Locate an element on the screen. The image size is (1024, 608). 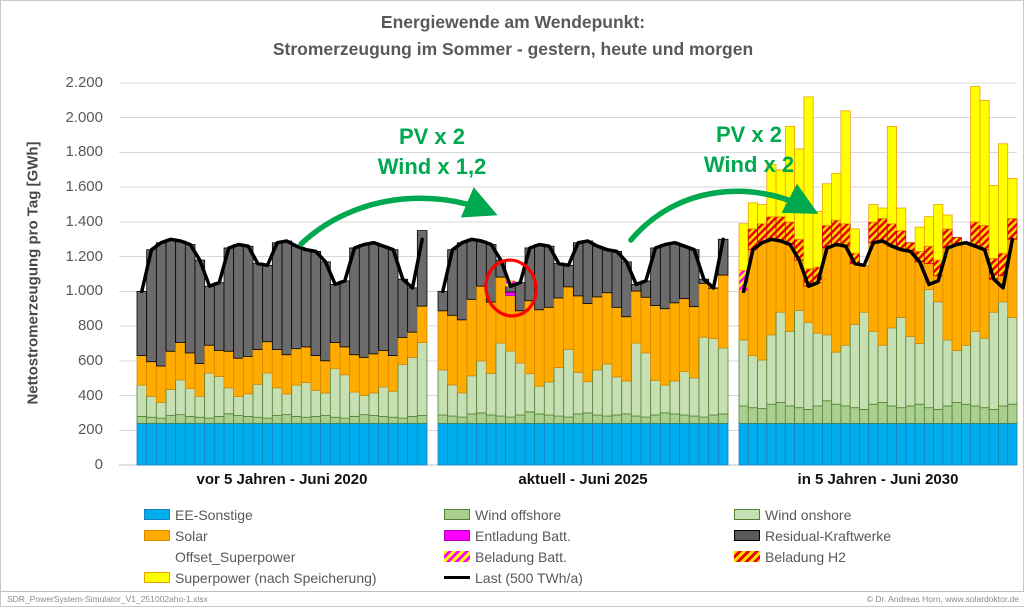
legend-swatch-offshore is located at coordinates (457, 514).